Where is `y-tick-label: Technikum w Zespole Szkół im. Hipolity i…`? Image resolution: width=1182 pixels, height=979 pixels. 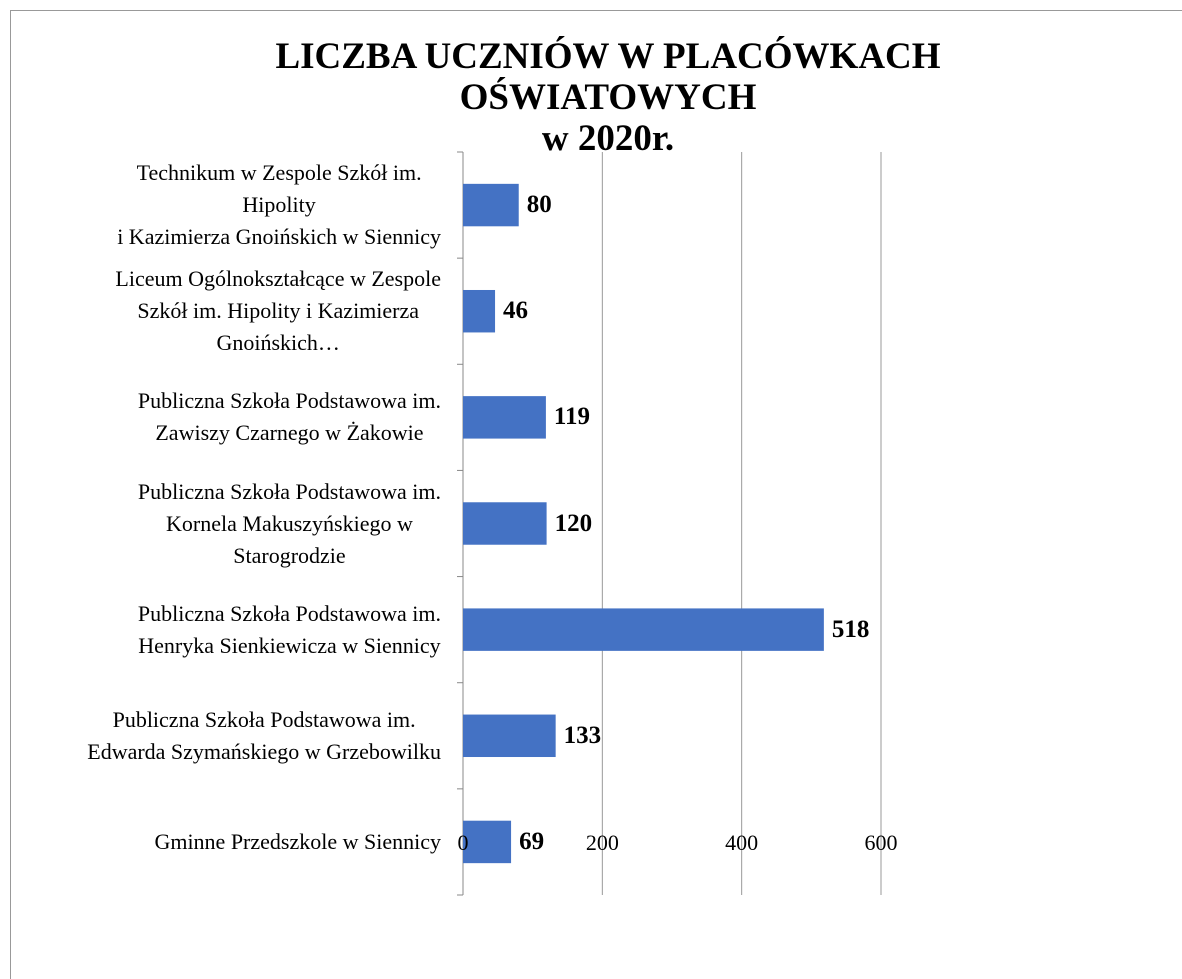
y-tick-label: Technikum w Zespole Szkół im. Hipolity i… is located at coordinates (279, 205).